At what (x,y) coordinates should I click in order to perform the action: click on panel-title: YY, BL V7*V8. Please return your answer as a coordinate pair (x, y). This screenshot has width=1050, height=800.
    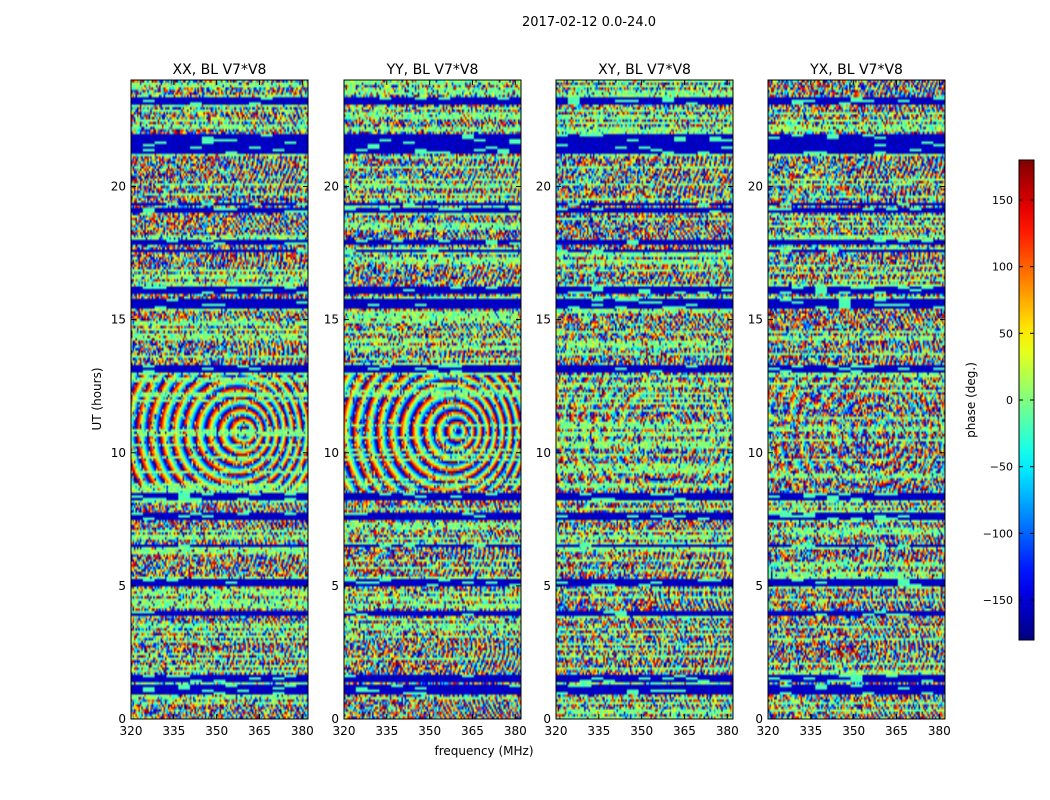
    Looking at the image, I should click on (432, 70).